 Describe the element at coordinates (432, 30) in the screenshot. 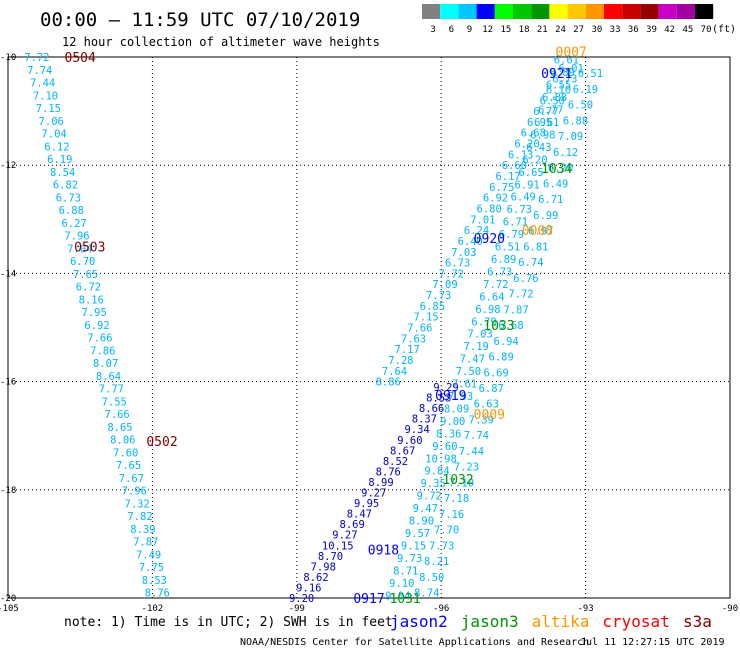

I see `legend-bin-label: 3` at that location.